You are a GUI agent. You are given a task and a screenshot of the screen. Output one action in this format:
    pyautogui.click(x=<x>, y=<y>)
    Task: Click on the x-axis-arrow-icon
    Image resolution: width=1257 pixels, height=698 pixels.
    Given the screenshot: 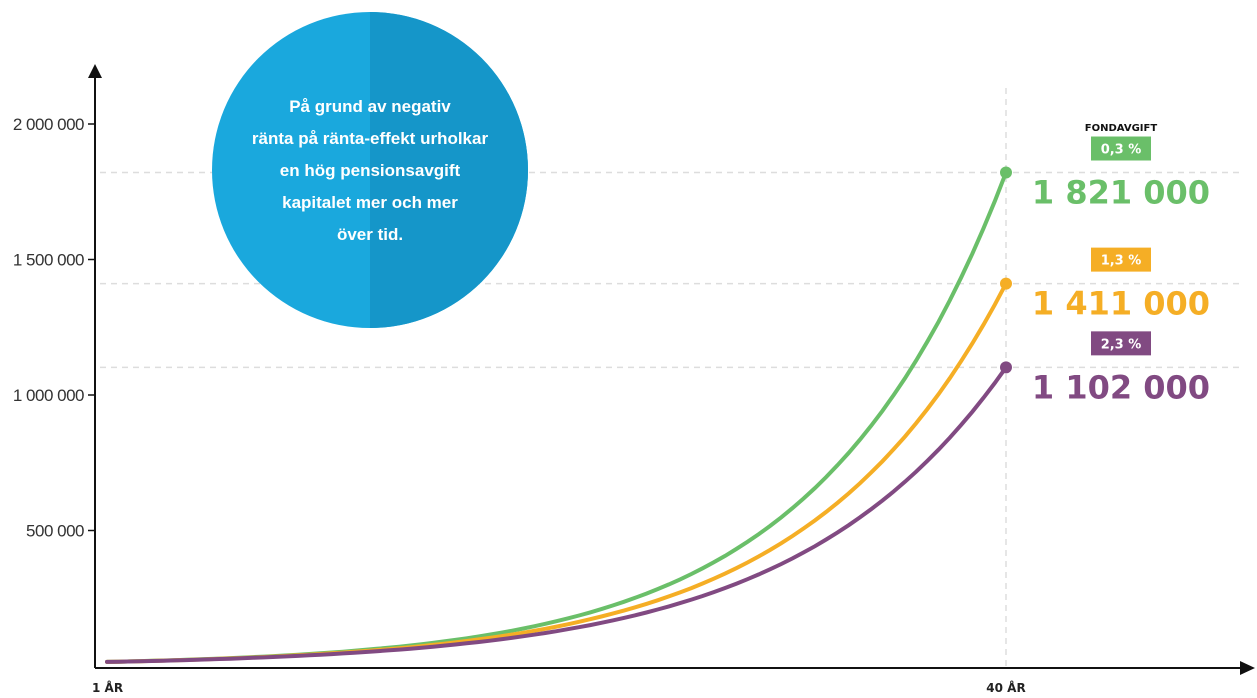 What is the action you would take?
    pyautogui.click(x=1247, y=668)
    